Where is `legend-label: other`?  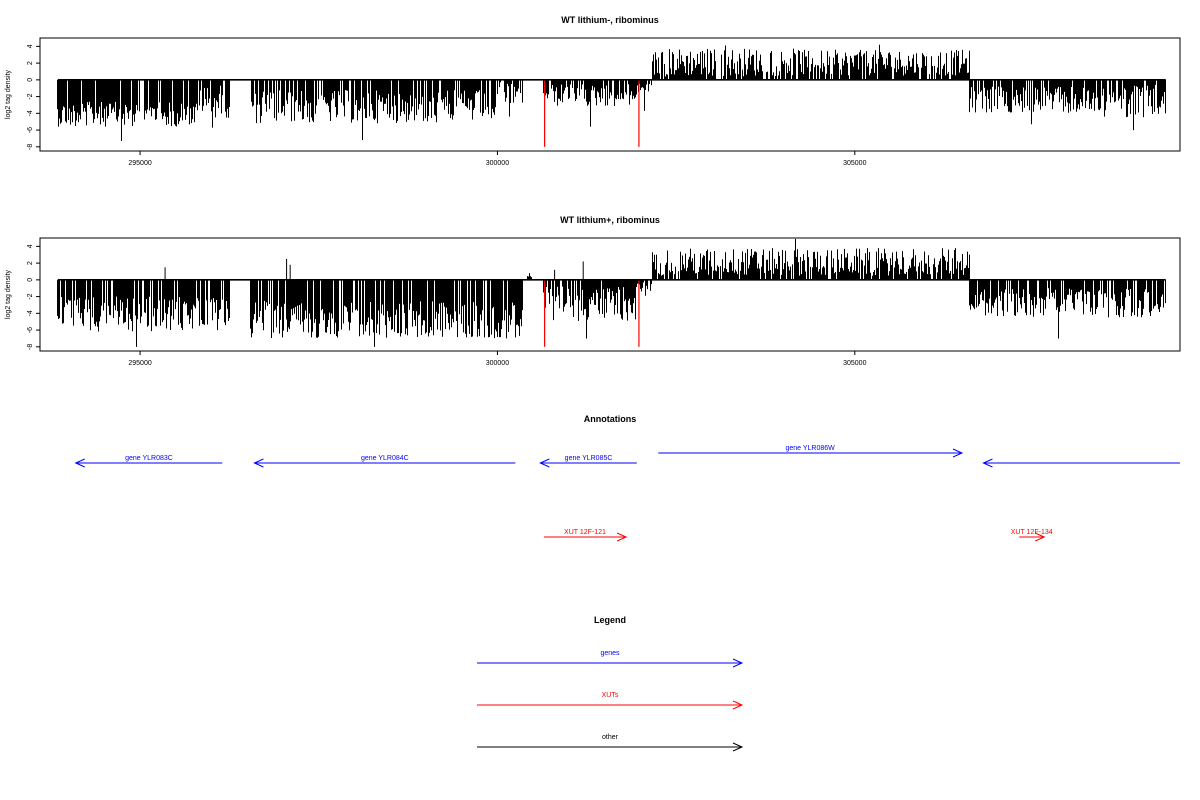 legend-label: other is located at coordinates (610, 737).